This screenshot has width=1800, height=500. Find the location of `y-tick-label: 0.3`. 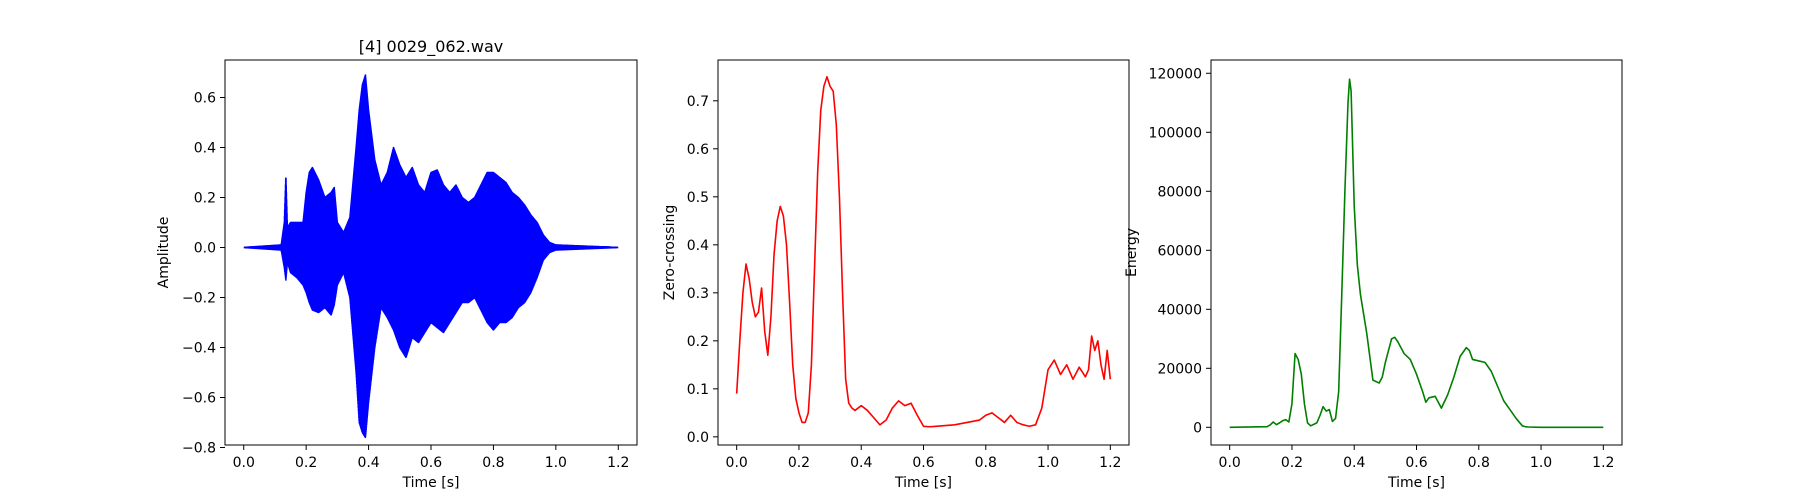

y-tick-label: 0.3 is located at coordinates (698, 294).